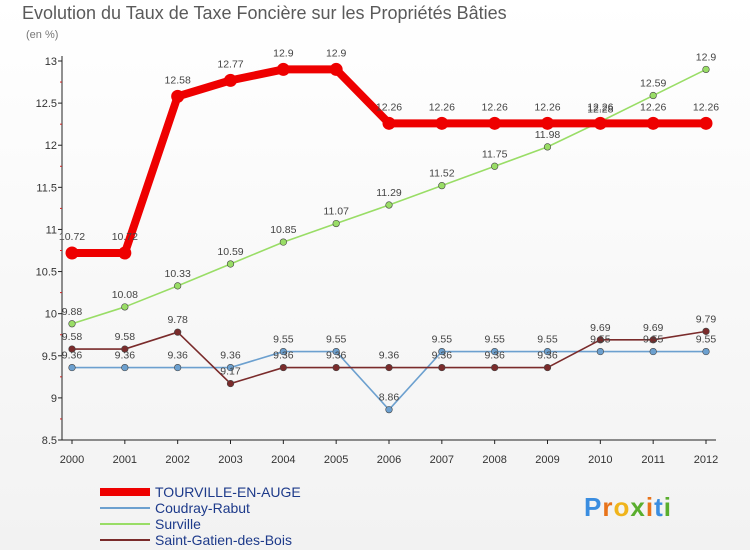 Image resolution: width=750 pixels, height=550 pixels. What do you see at coordinates (442, 174) in the screenshot?
I see `data-label: 11.52` at bounding box center [442, 174].